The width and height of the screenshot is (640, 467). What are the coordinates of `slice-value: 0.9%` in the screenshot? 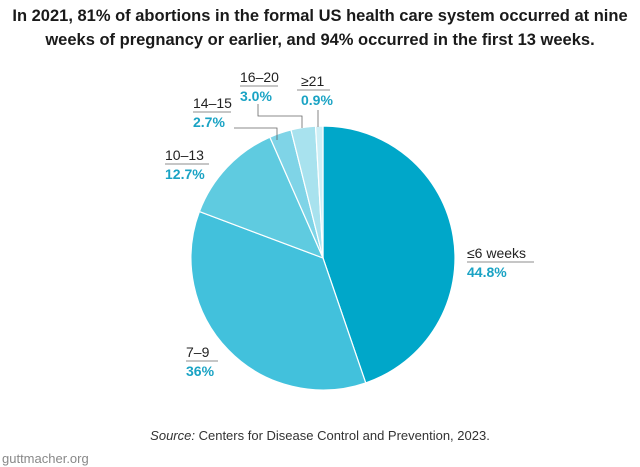 It's located at (317, 100).